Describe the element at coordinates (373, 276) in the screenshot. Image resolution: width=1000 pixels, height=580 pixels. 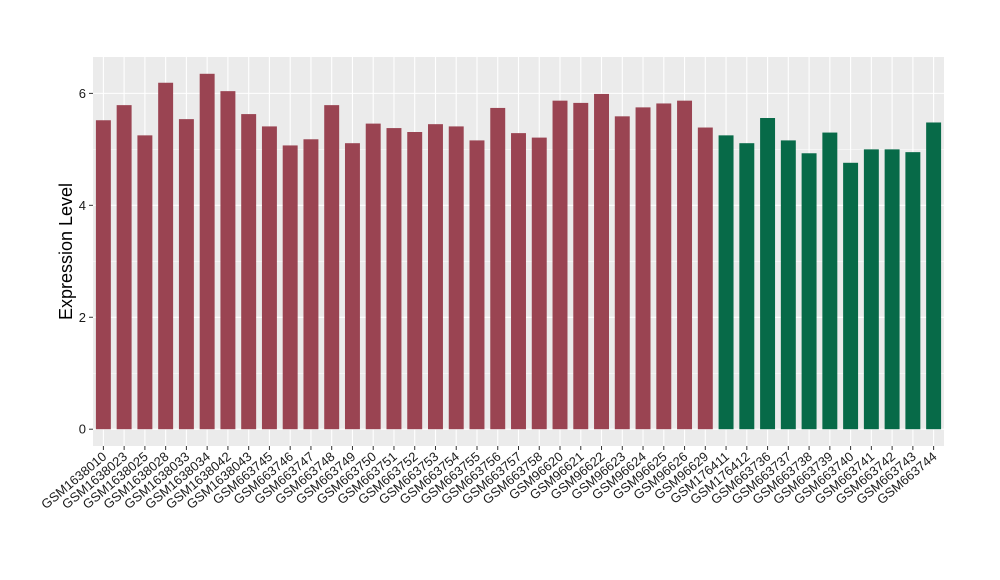
I see `bar-GSM663750` at that location.